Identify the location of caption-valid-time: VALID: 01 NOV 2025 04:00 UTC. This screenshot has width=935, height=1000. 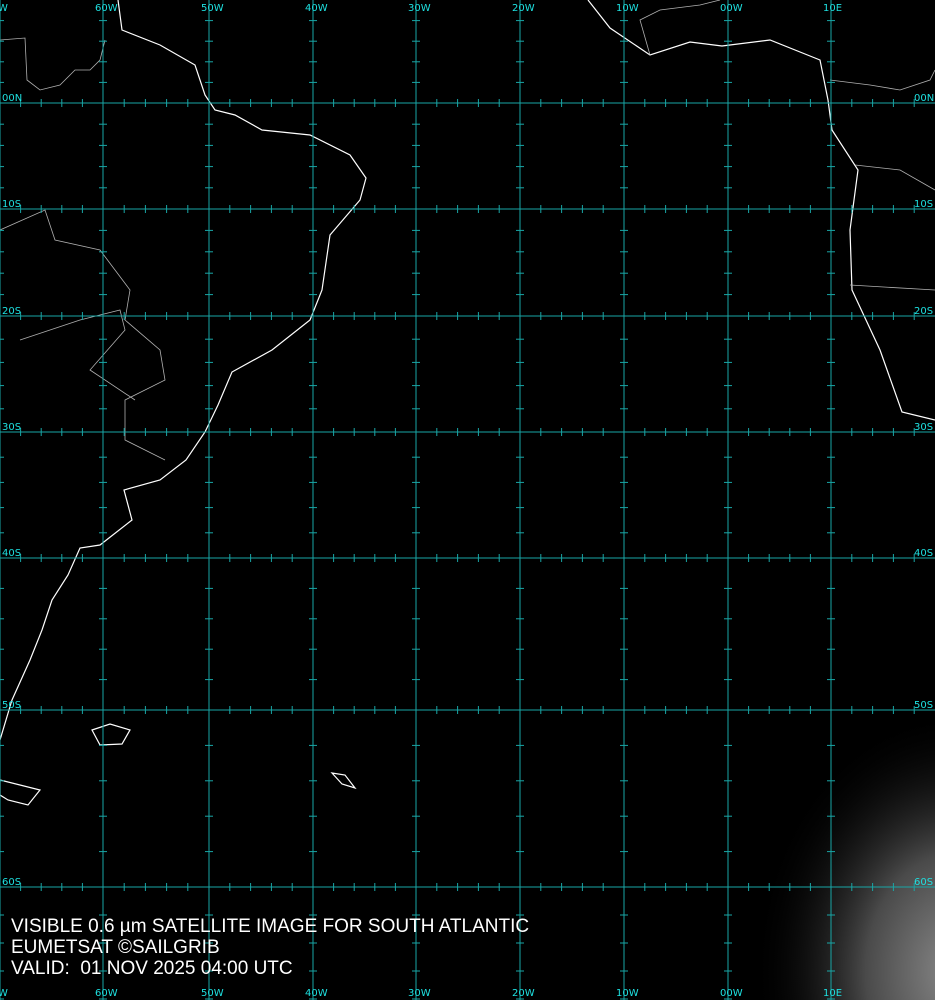
(152, 968).